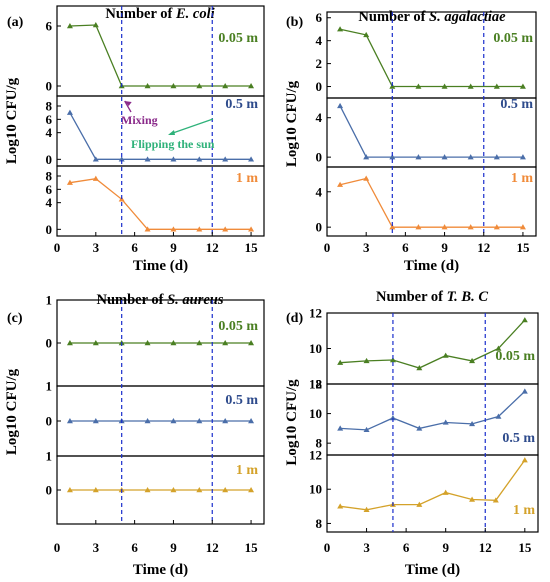 The width and height of the screenshot is (550, 582). I want to click on mixing-annotation: Mixing, so click(139, 120).